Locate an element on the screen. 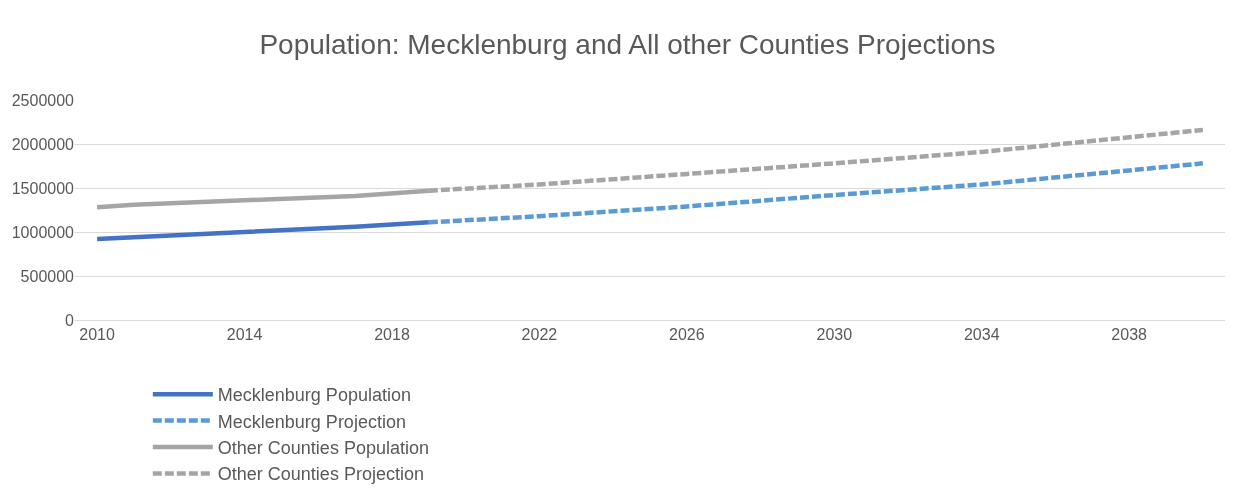 This screenshot has height=492, width=1255. x-tick-label: 2034 is located at coordinates (981, 335).